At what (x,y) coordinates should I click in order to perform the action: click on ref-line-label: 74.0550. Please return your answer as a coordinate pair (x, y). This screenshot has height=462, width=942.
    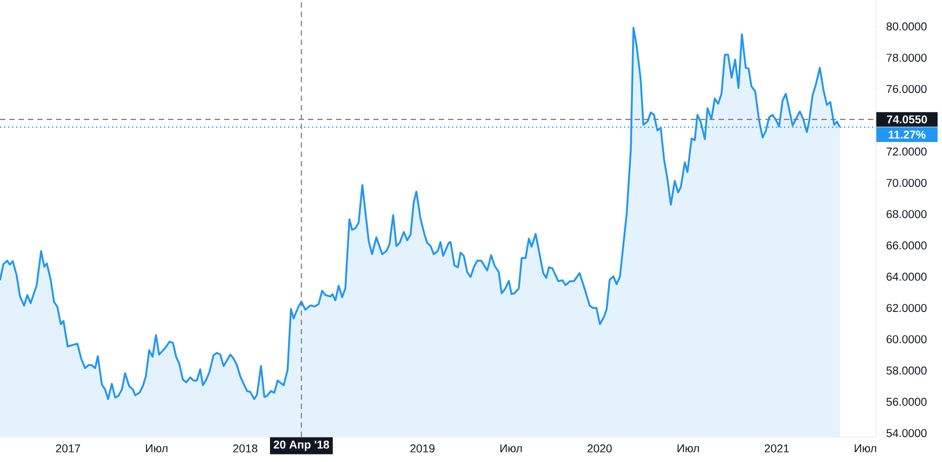
    Looking at the image, I should click on (906, 119).